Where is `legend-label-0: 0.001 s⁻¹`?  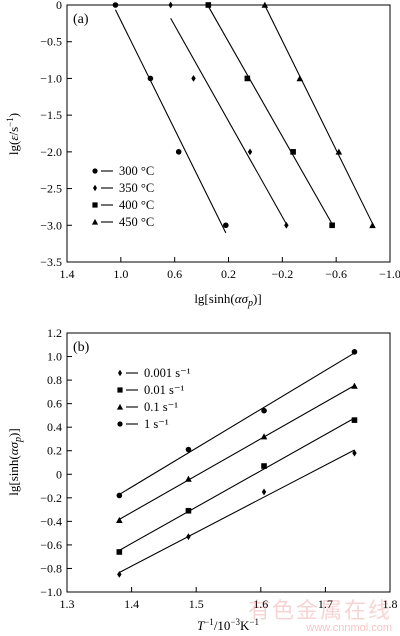
legend-label-0: 0.001 s⁻¹ is located at coordinates (167, 373).